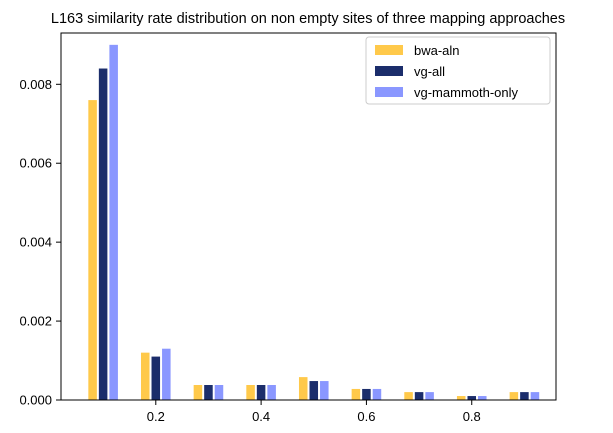 This screenshot has width=613, height=433. What do you see at coordinates (366, 416) in the screenshot?
I see `x-tick-label-2: 0.6` at bounding box center [366, 416].